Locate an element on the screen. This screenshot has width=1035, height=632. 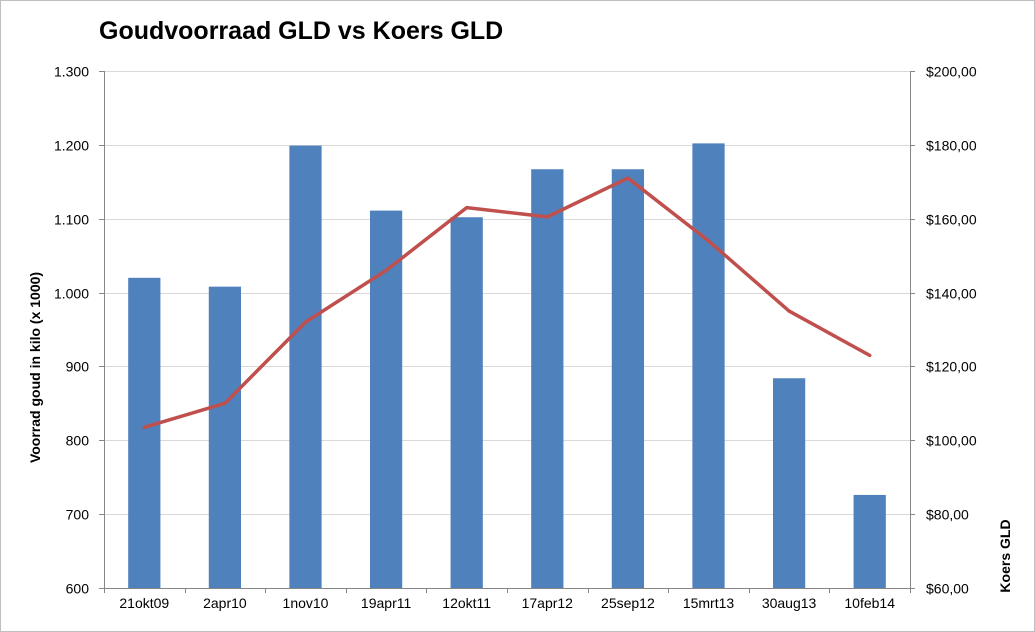
x-tick-label: 30aug13 is located at coordinates (789, 603).